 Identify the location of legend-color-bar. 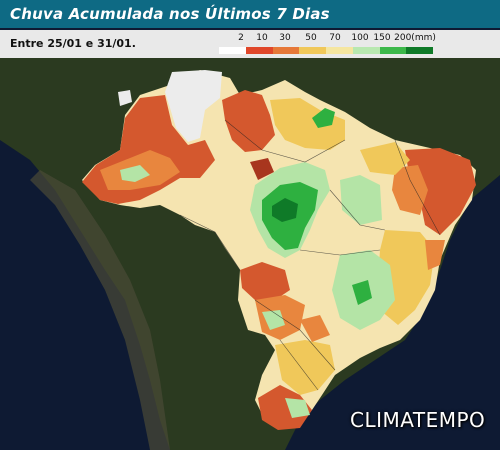
(326, 50).